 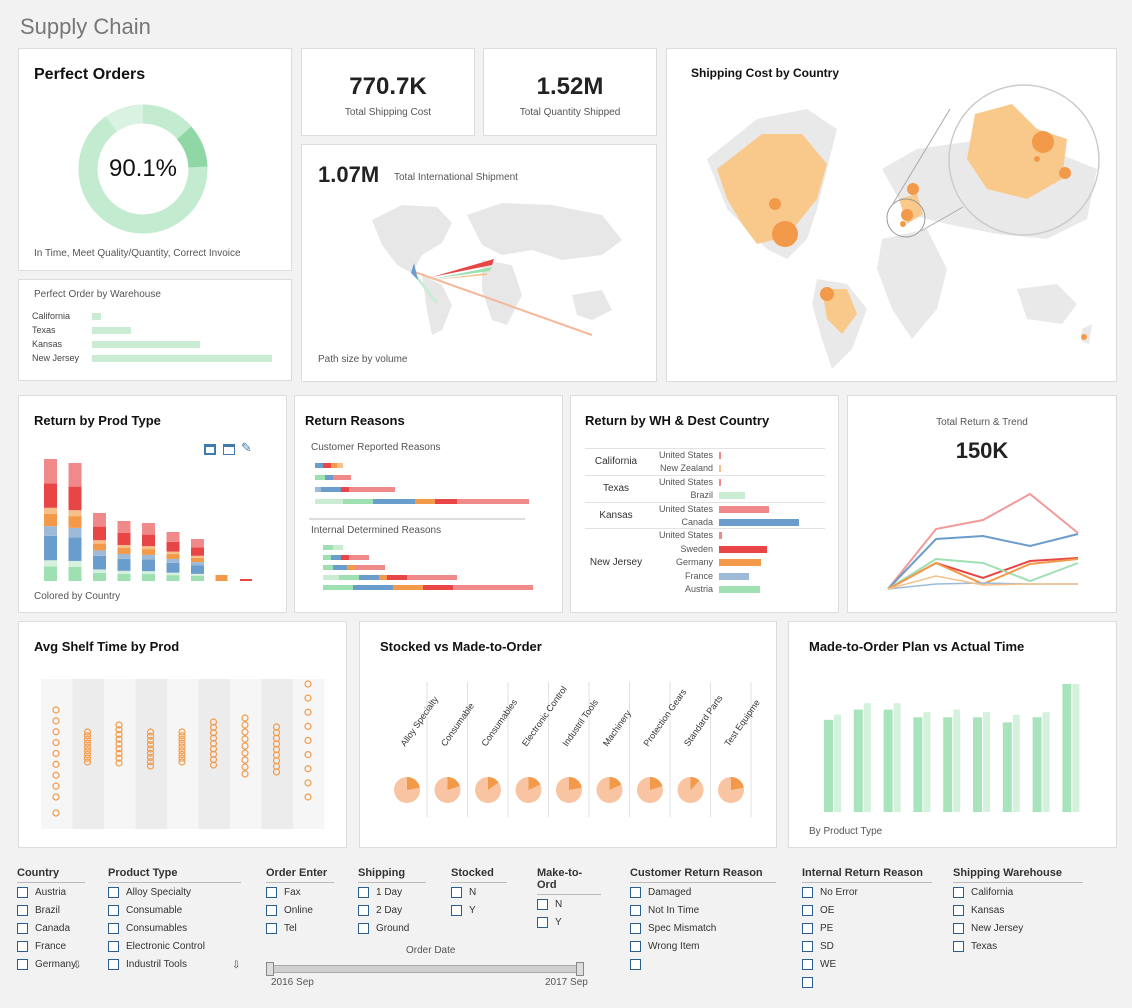 What do you see at coordinates (703, 928) in the screenshot?
I see `filter-option: Spec Mismatch` at bounding box center [703, 928].